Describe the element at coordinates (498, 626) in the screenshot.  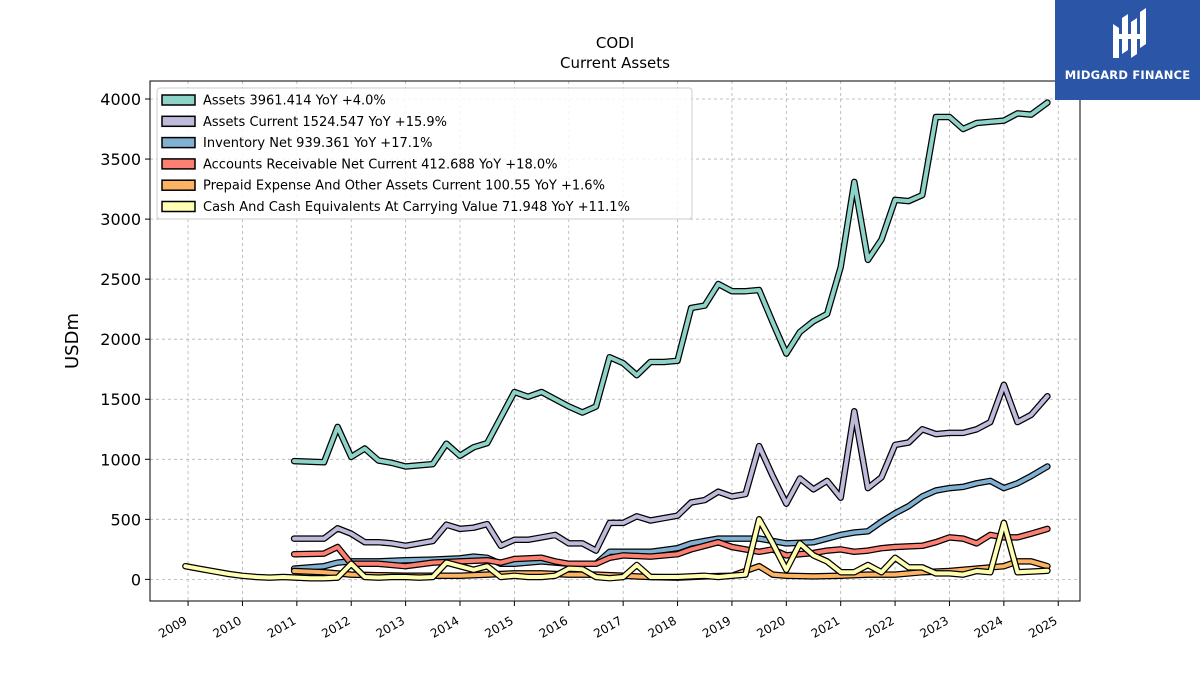
I see `x-tick-label: 2015` at that location.